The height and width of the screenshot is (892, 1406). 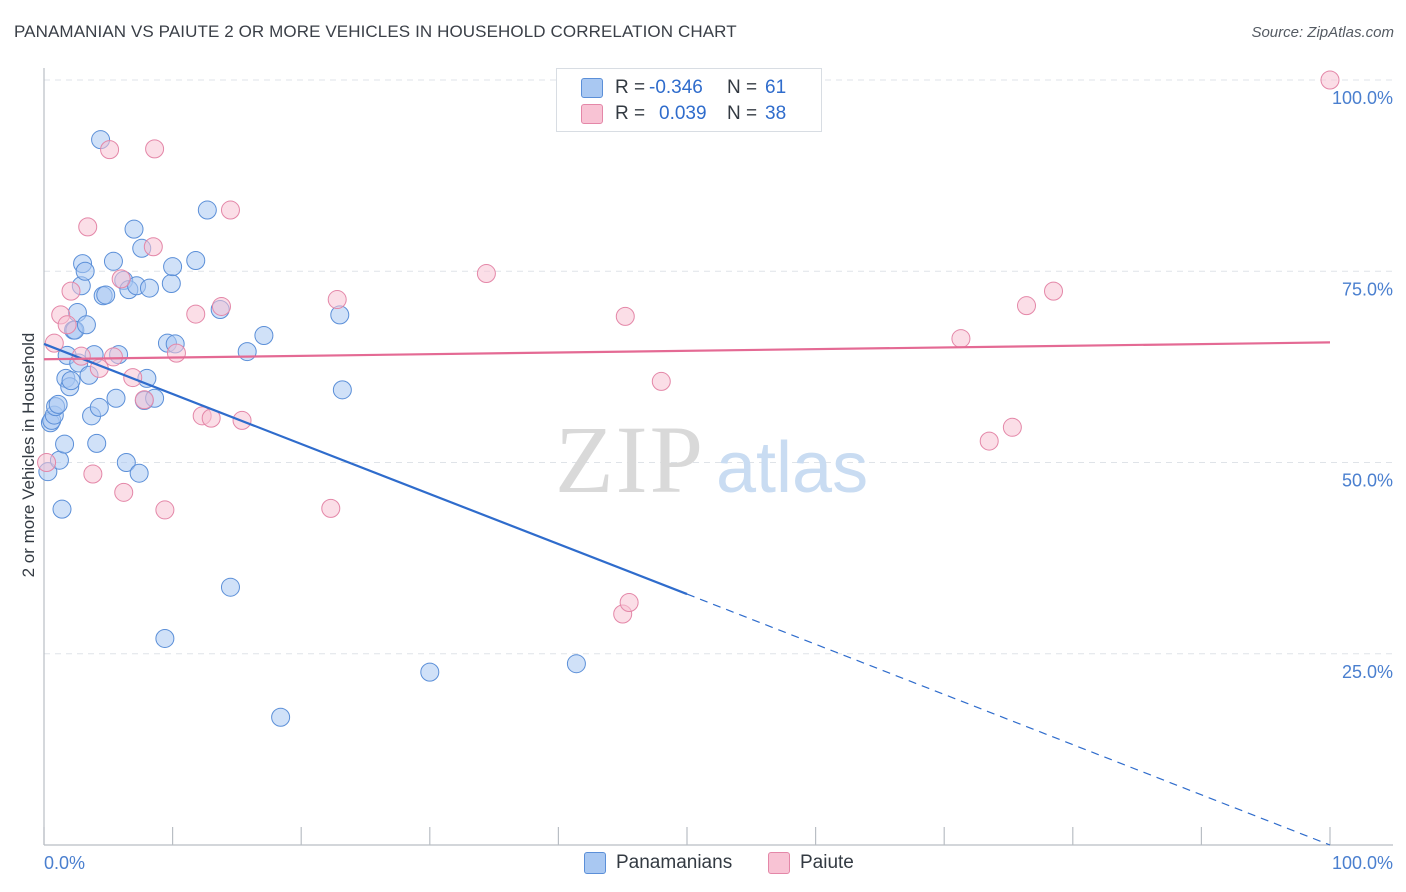 I want to click on watermark-zip: ZIP, so click(x=630, y=459).